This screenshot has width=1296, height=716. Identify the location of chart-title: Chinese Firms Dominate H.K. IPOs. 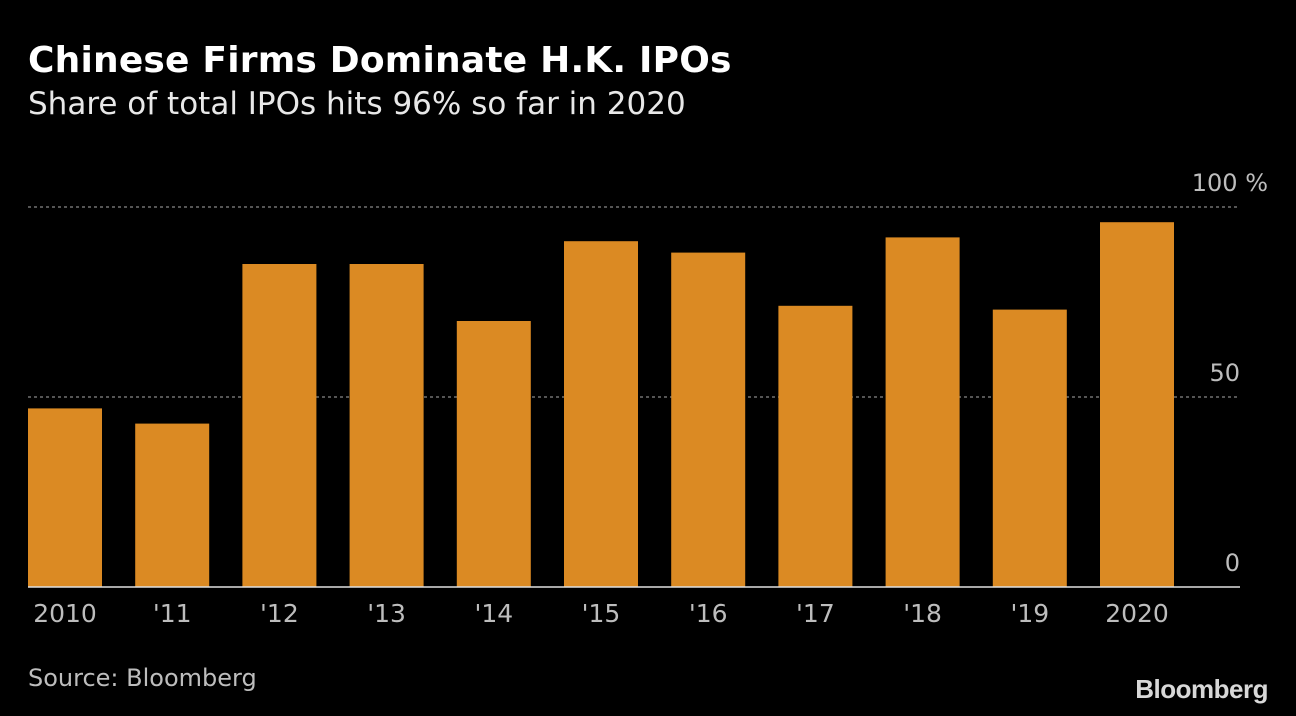
(380, 60).